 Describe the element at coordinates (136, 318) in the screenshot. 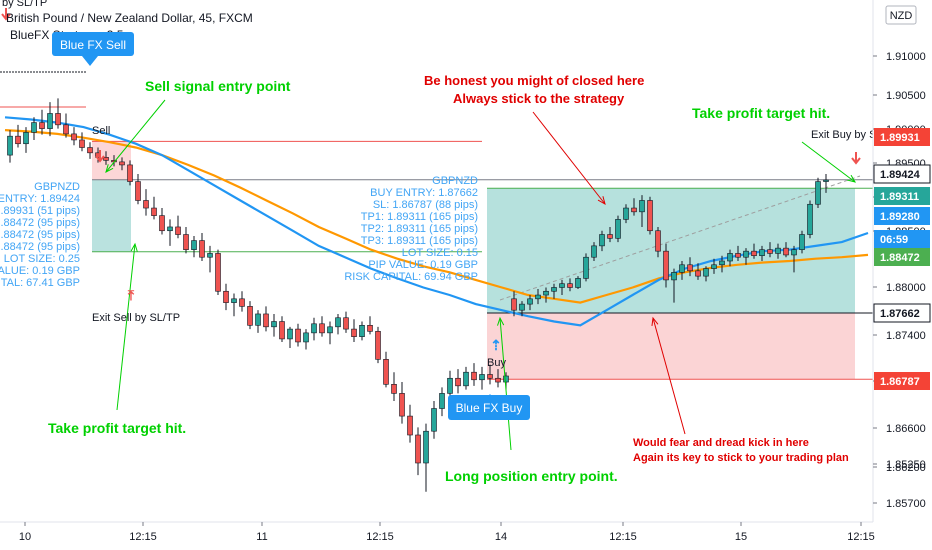

I see `exit-sell-label: Exit Sell by SL/TP` at that location.